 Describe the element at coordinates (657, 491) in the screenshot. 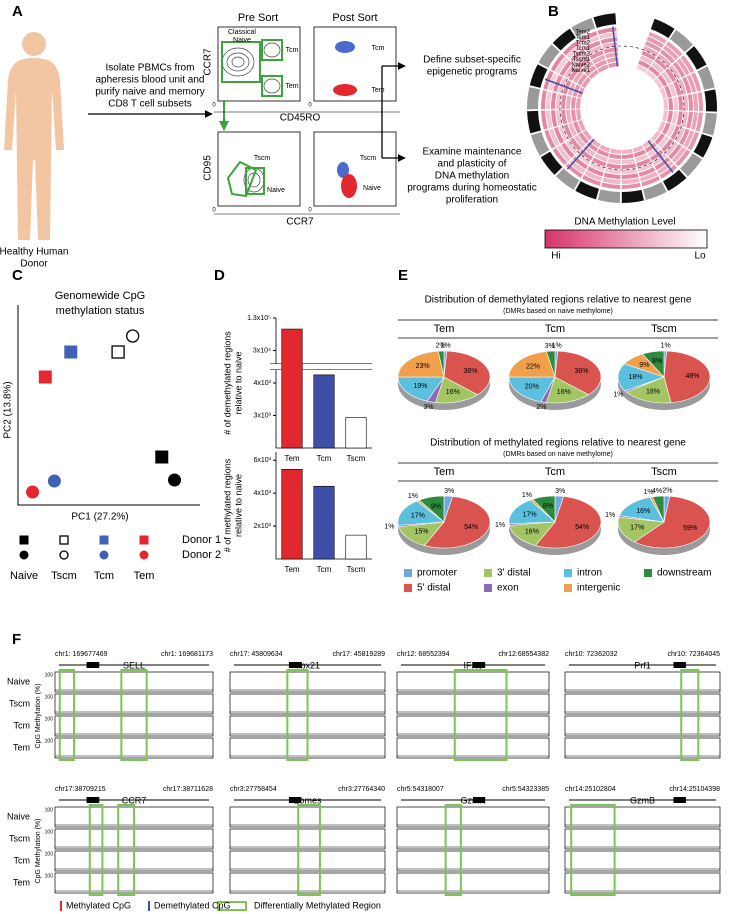

I see `pie-label: 4%` at that location.